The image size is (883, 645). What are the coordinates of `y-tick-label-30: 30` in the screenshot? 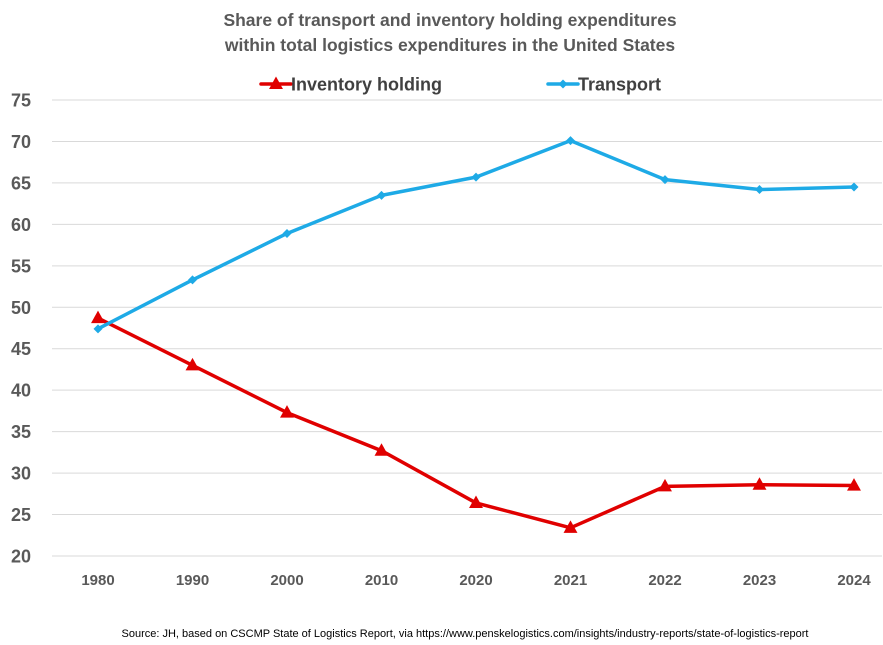 It's located at (21, 474).